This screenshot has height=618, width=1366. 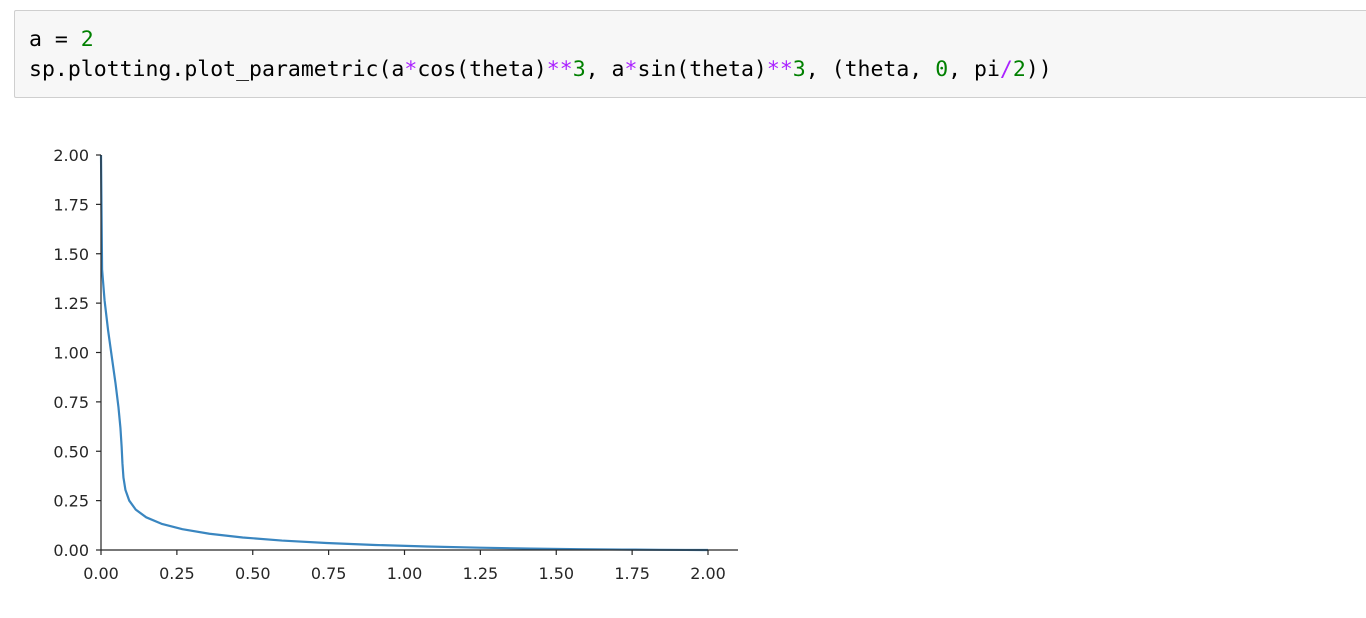 I want to click on y-tick-label: 1.00, so click(x=71, y=353).